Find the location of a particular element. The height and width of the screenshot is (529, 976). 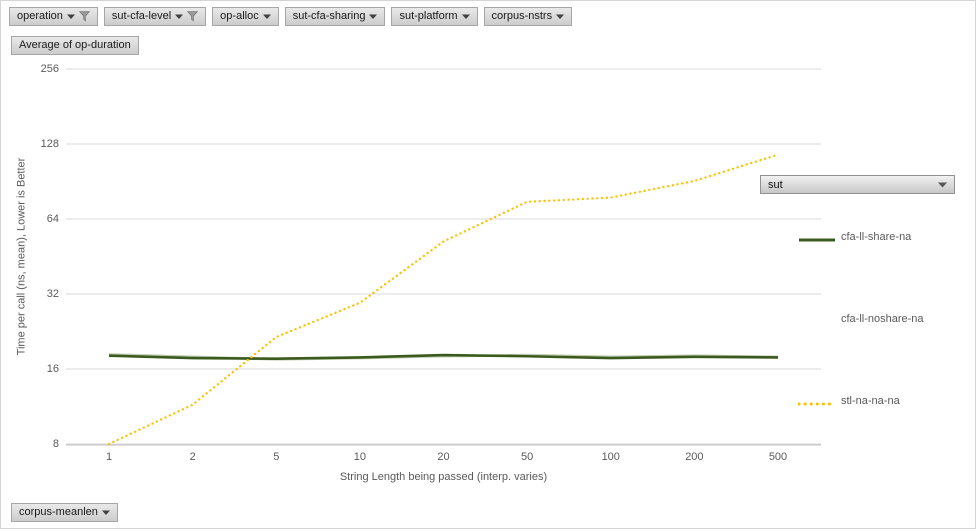

legend-field-dropdown: sut is located at coordinates (857, 184).